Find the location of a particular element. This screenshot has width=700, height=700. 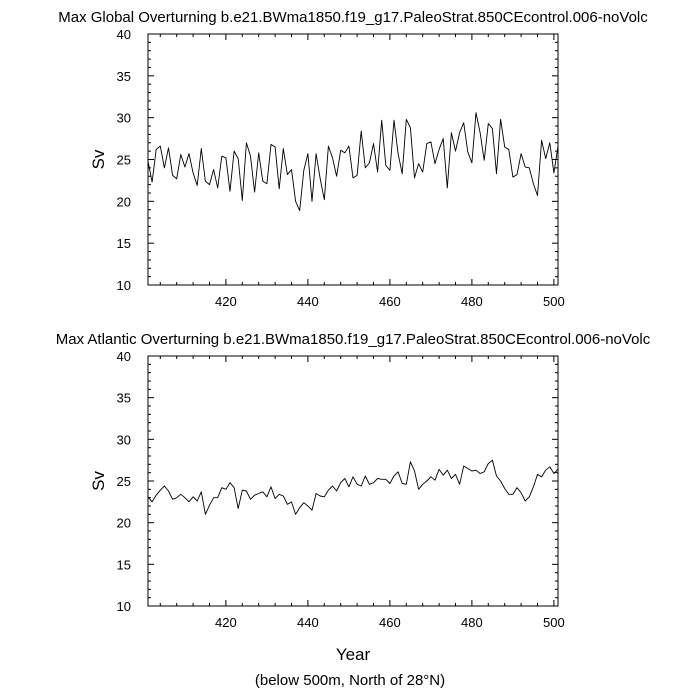

x-axis-label: Year is located at coordinates (353, 654).